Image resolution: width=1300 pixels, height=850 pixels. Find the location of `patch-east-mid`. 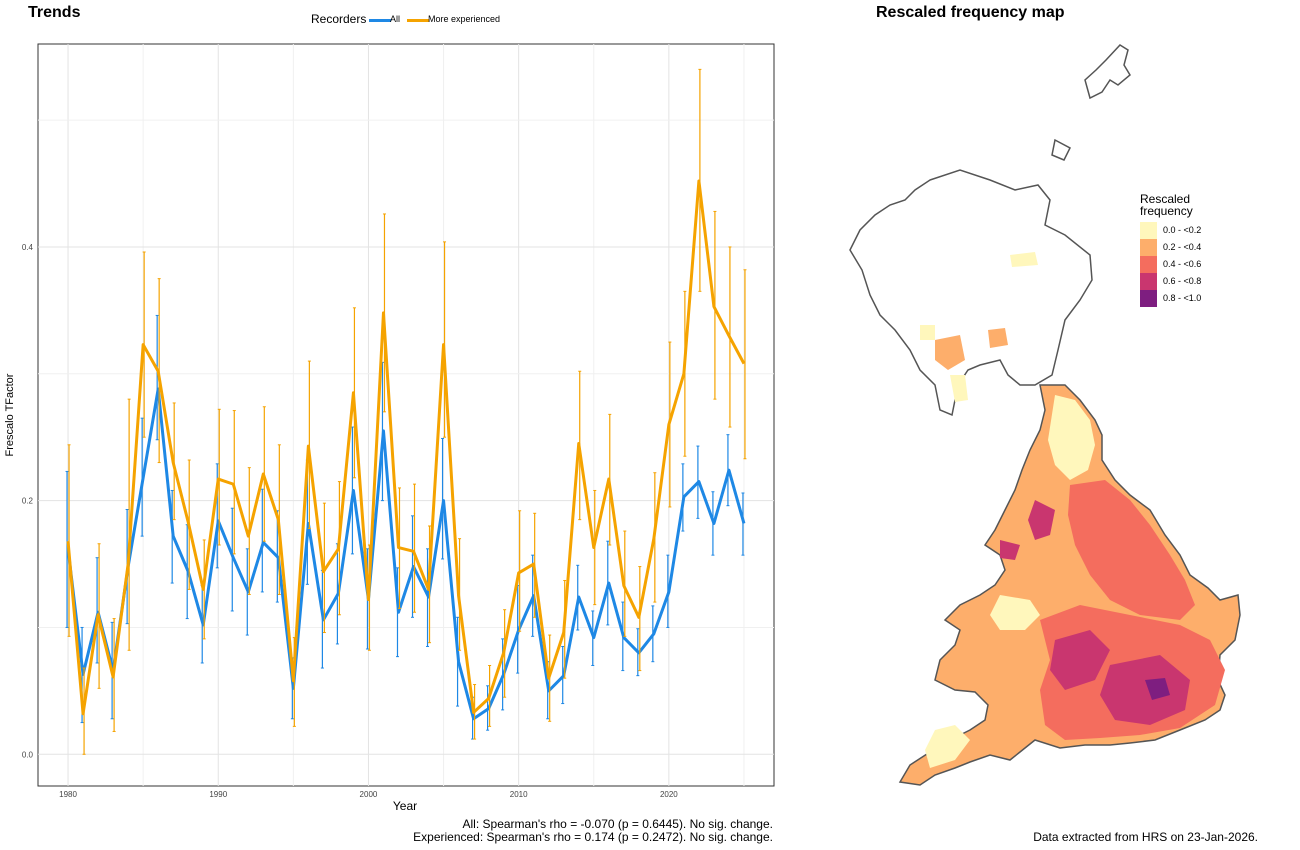

patch-east-mid is located at coordinates (1131, 550).